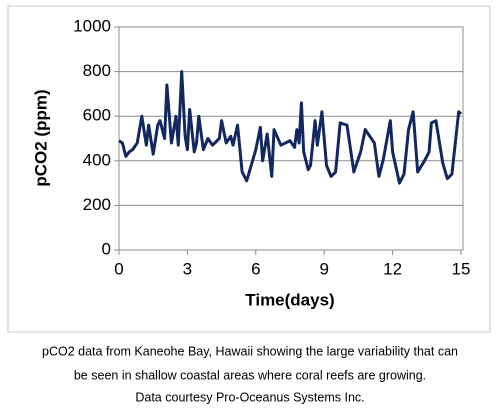  Describe the element at coordinates (97, 204) in the screenshot. I see `y-tick-label: 200` at that location.